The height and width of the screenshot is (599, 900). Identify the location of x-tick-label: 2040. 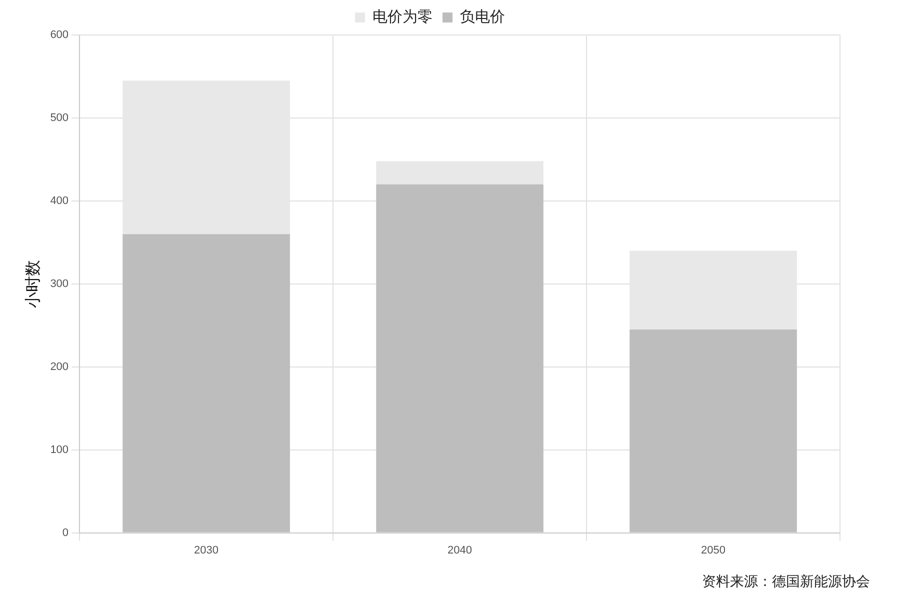
(460, 550).